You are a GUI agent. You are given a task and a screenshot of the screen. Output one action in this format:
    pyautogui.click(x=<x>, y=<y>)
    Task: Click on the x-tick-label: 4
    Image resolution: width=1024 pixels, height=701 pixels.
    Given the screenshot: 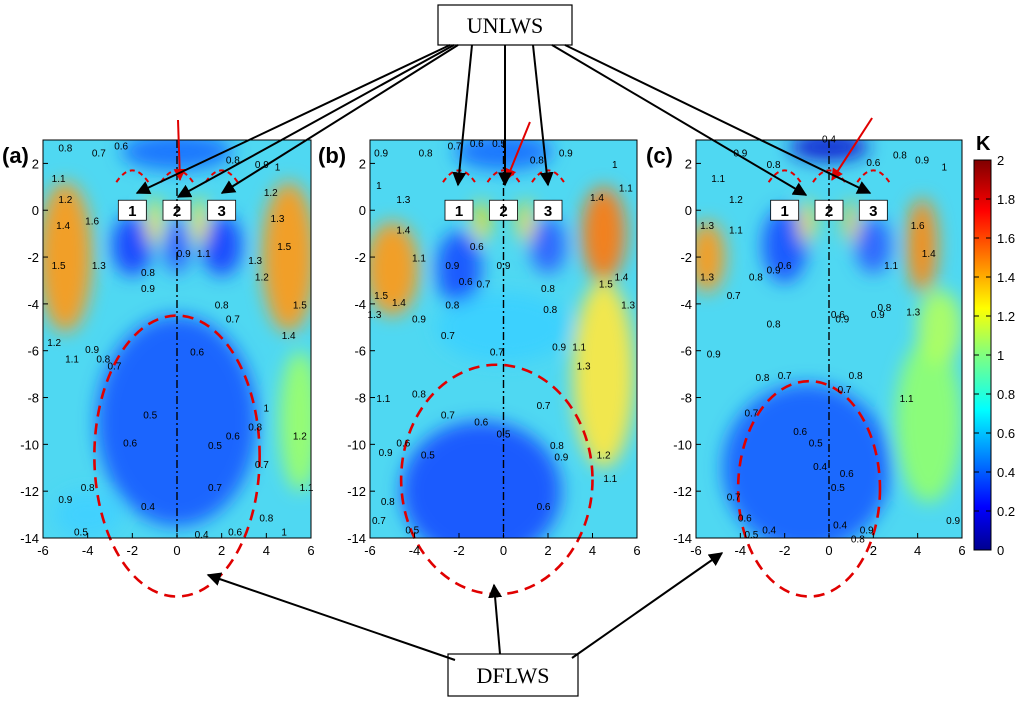 What is the action you would take?
    pyautogui.click(x=917, y=550)
    